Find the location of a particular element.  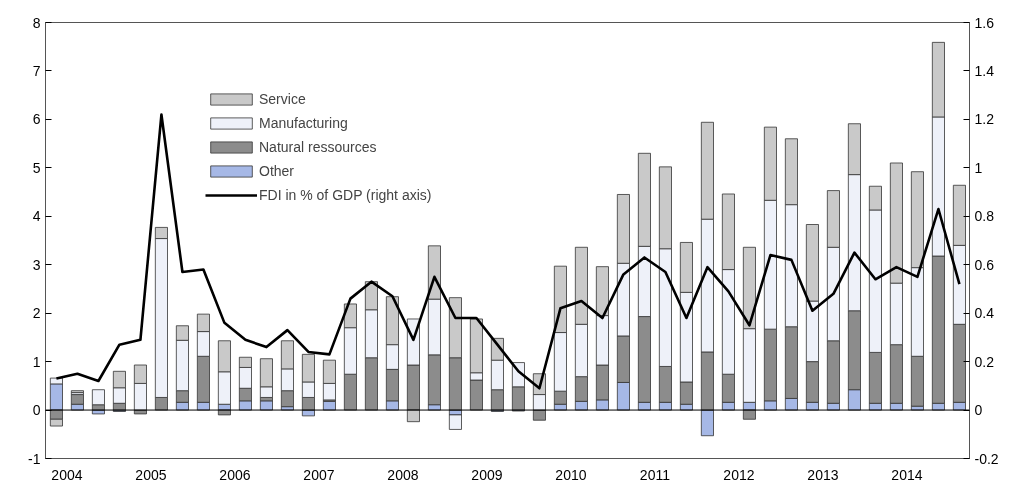

y2-tick-label: 1 is located at coordinates (978, 167).